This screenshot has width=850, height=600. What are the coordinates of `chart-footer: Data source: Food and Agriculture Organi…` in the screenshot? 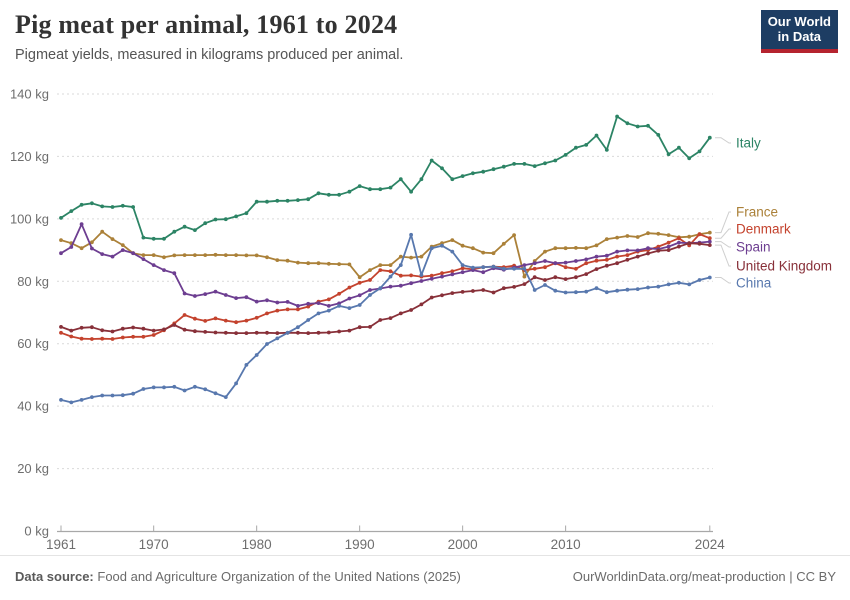 It's located at (425, 577).